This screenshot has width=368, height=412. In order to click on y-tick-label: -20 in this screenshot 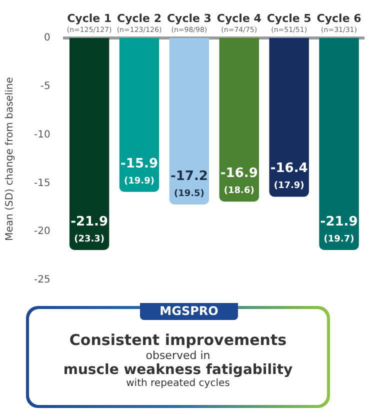, I will do `click(42, 232)`.